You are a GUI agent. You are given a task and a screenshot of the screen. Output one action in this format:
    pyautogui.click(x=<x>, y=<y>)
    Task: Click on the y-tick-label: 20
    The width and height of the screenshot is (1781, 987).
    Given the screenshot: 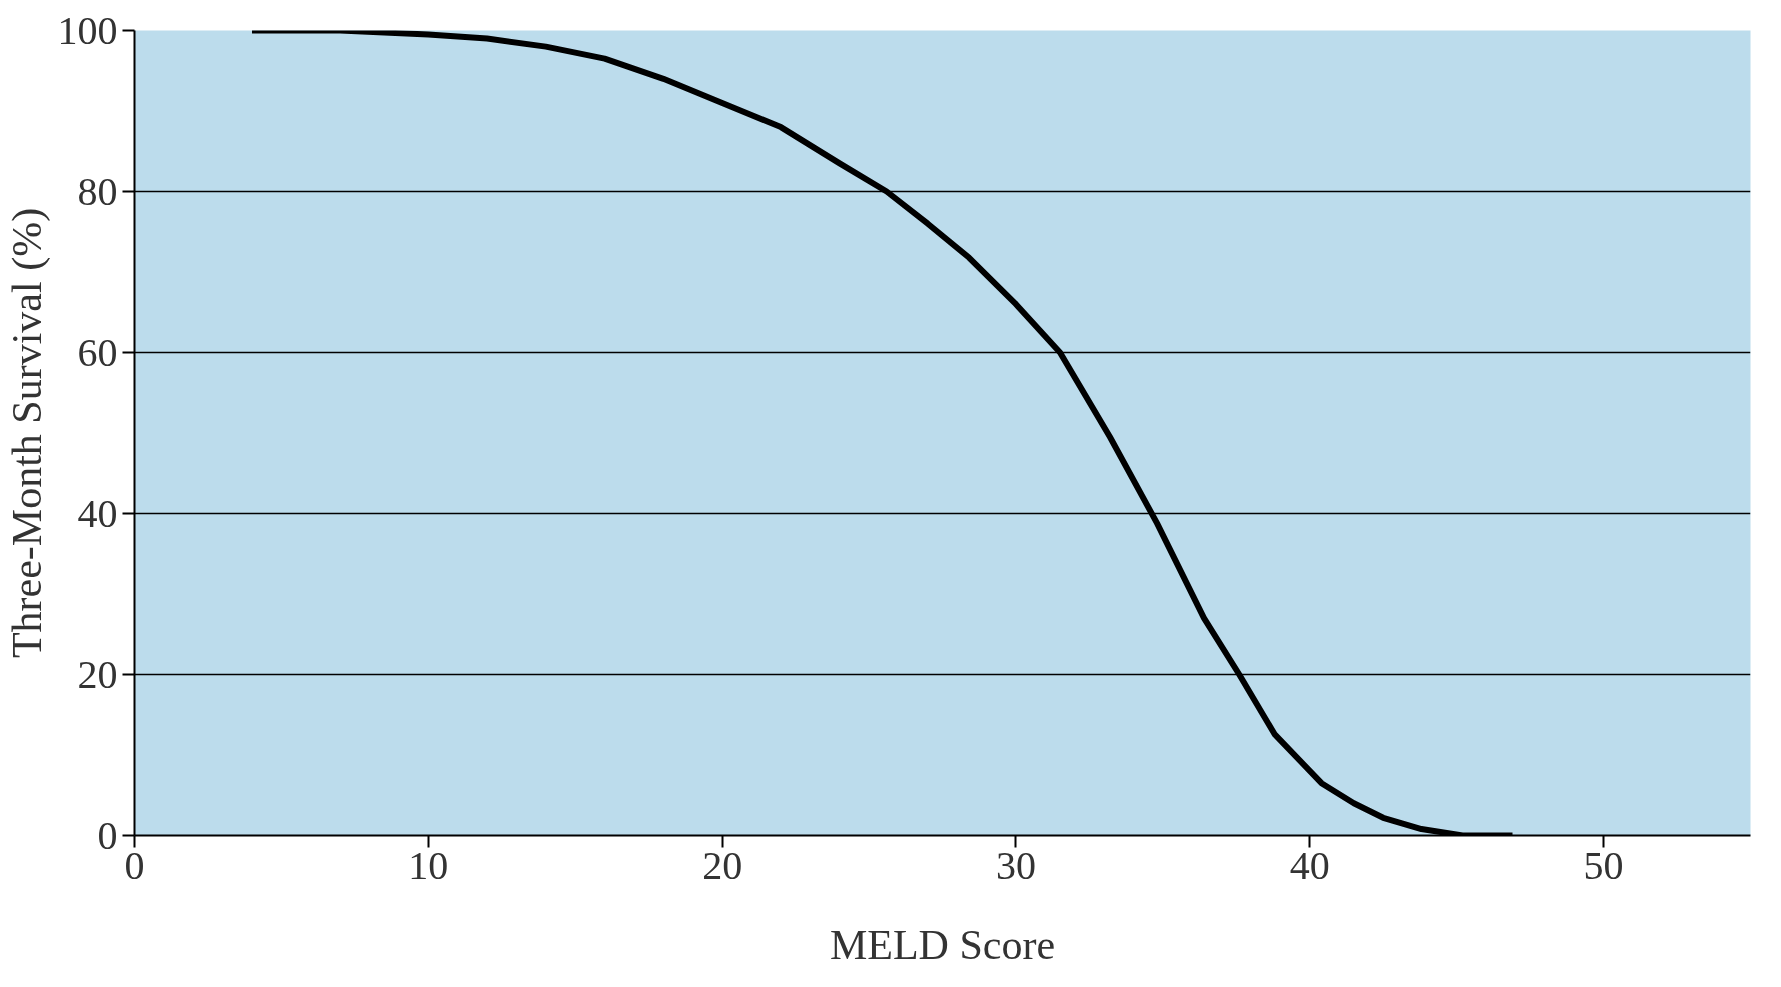 What is the action you would take?
    pyautogui.click(x=97, y=674)
    